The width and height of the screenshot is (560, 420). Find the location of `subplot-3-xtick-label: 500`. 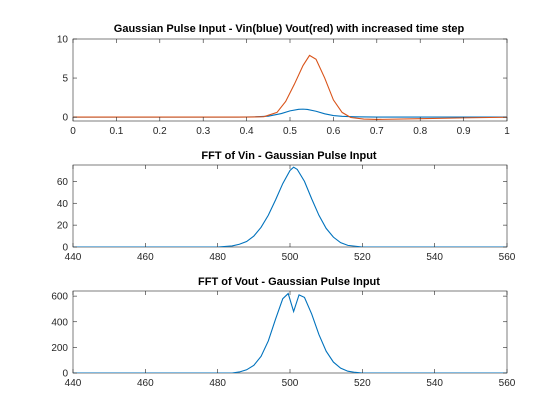

subplot-3-xtick-label: 500 is located at coordinates (290, 383).